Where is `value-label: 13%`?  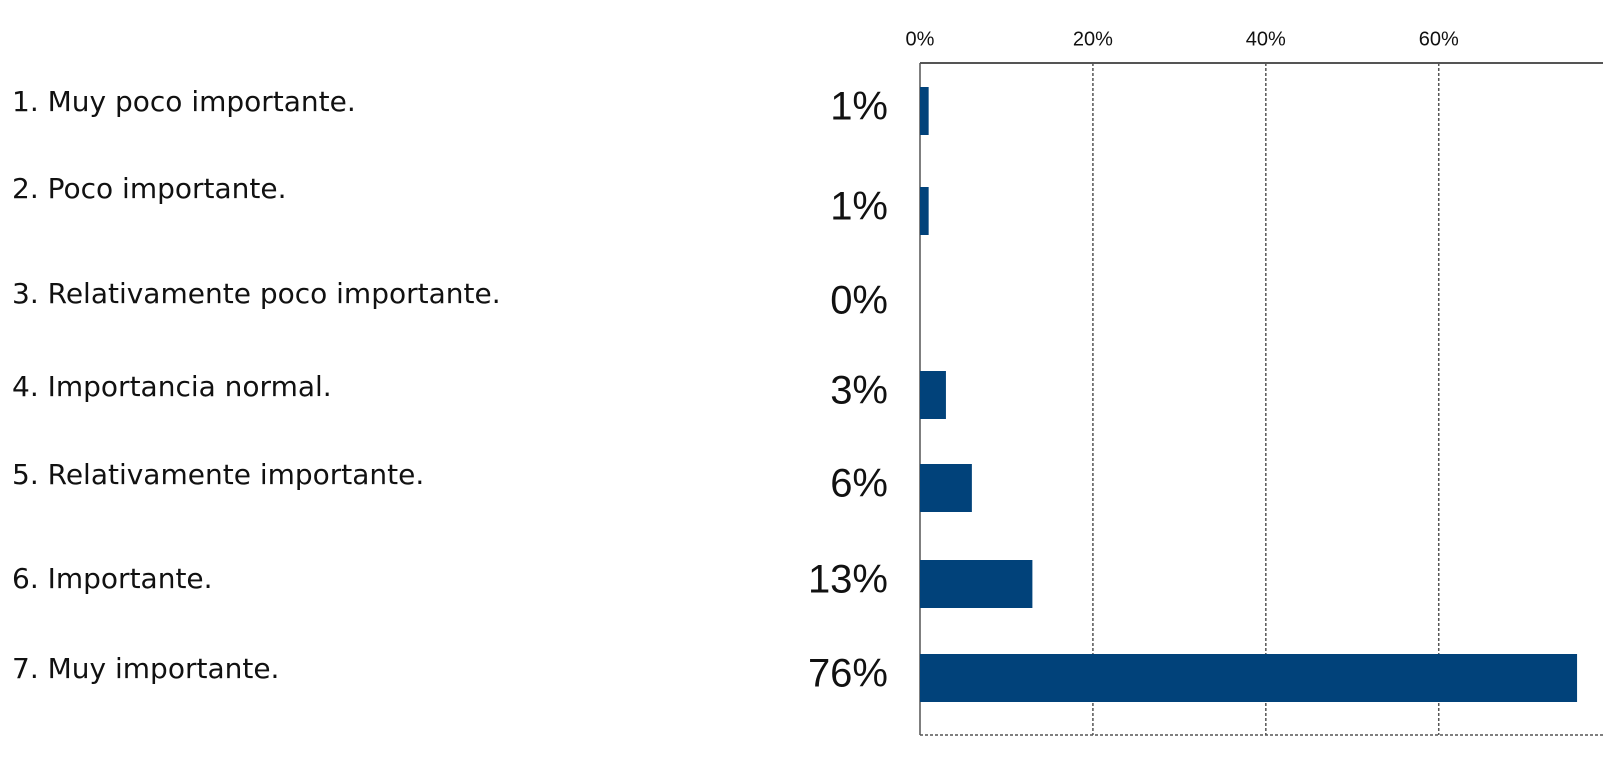 value-label: 13% is located at coordinates (848, 580).